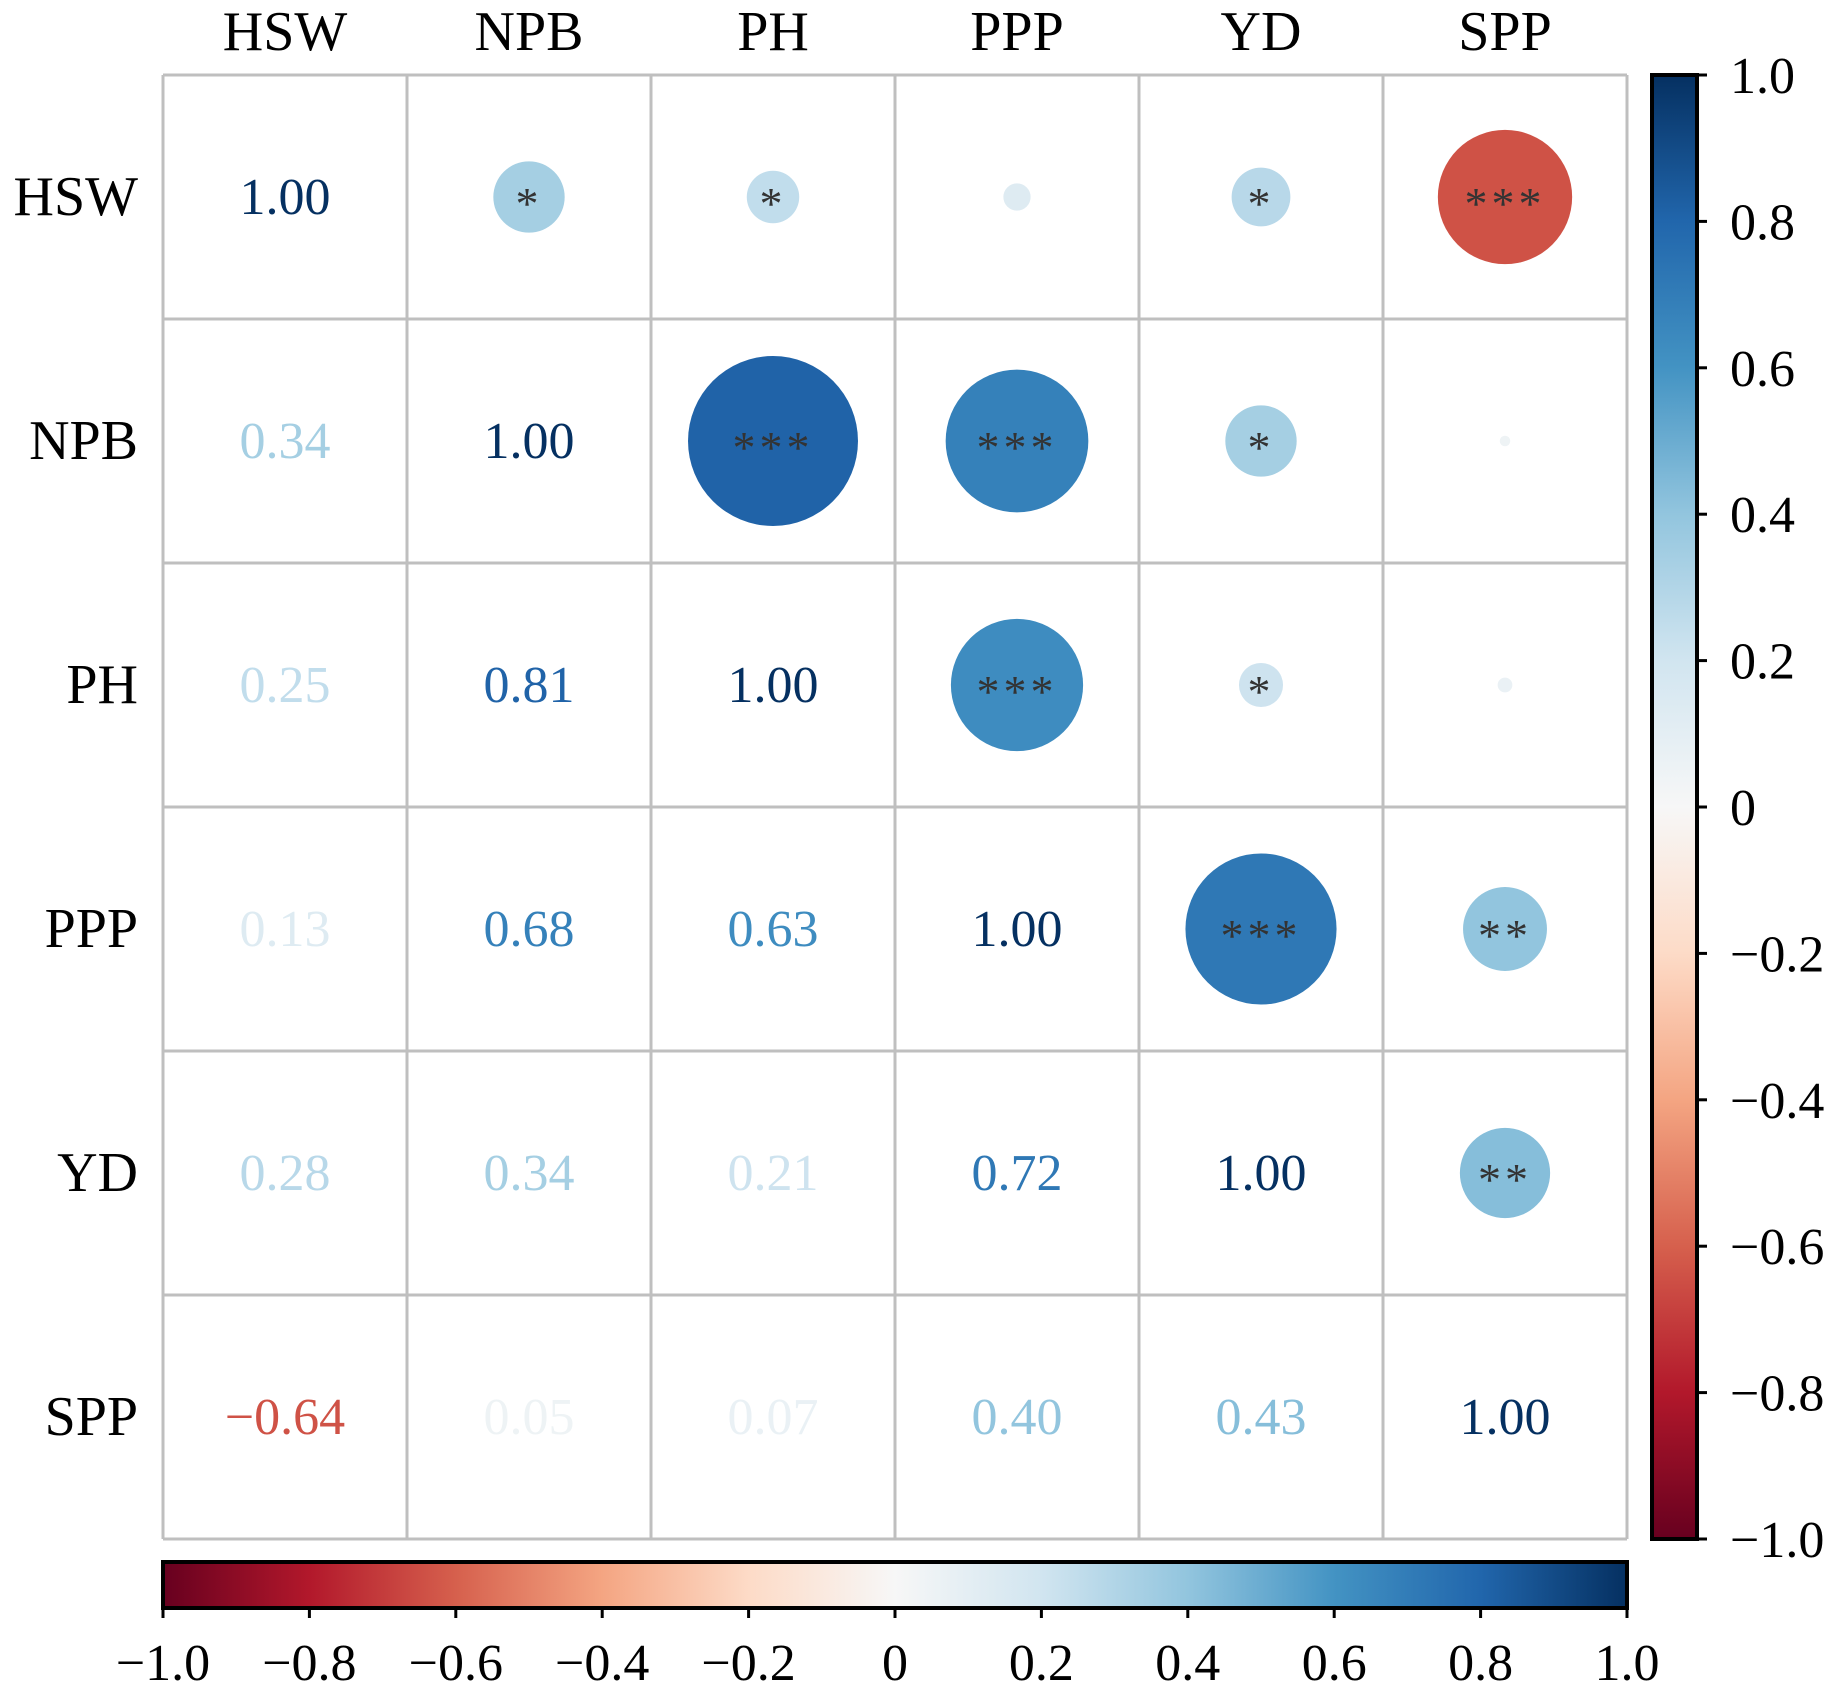  I want to click on colorbar-right-tick-label: −0.4, so click(1777, 1101).